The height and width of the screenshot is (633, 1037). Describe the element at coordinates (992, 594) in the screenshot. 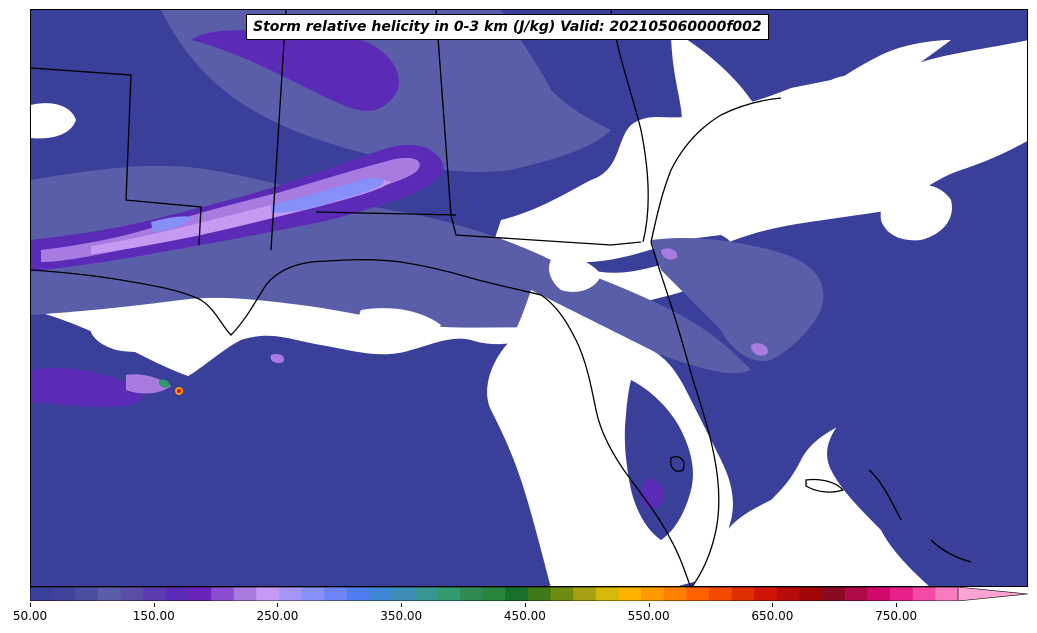

I see `colorbar-extend-arrow` at that location.